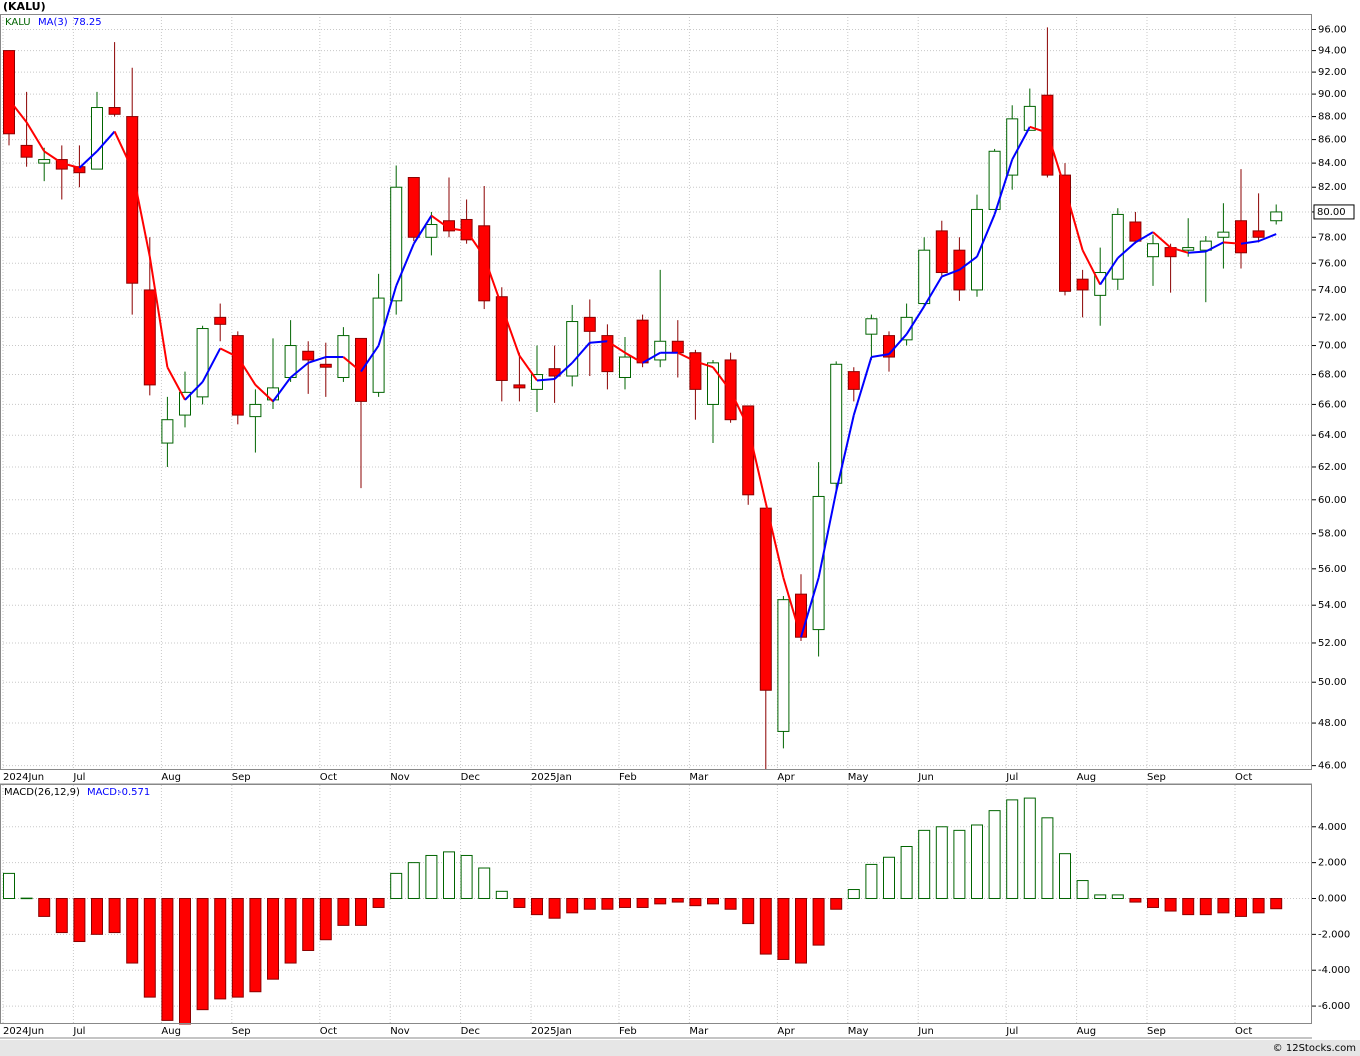 The image size is (1360, 1056). Describe the element at coordinates (925, 777) in the screenshot. I see `x-tick-label: Jun` at that location.